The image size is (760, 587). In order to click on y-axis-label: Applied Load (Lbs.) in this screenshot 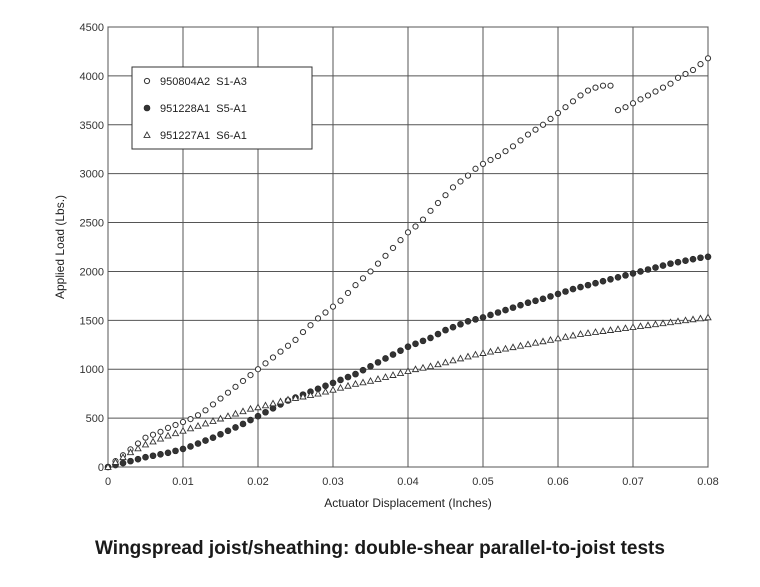, I will do `click(60, 247)`.